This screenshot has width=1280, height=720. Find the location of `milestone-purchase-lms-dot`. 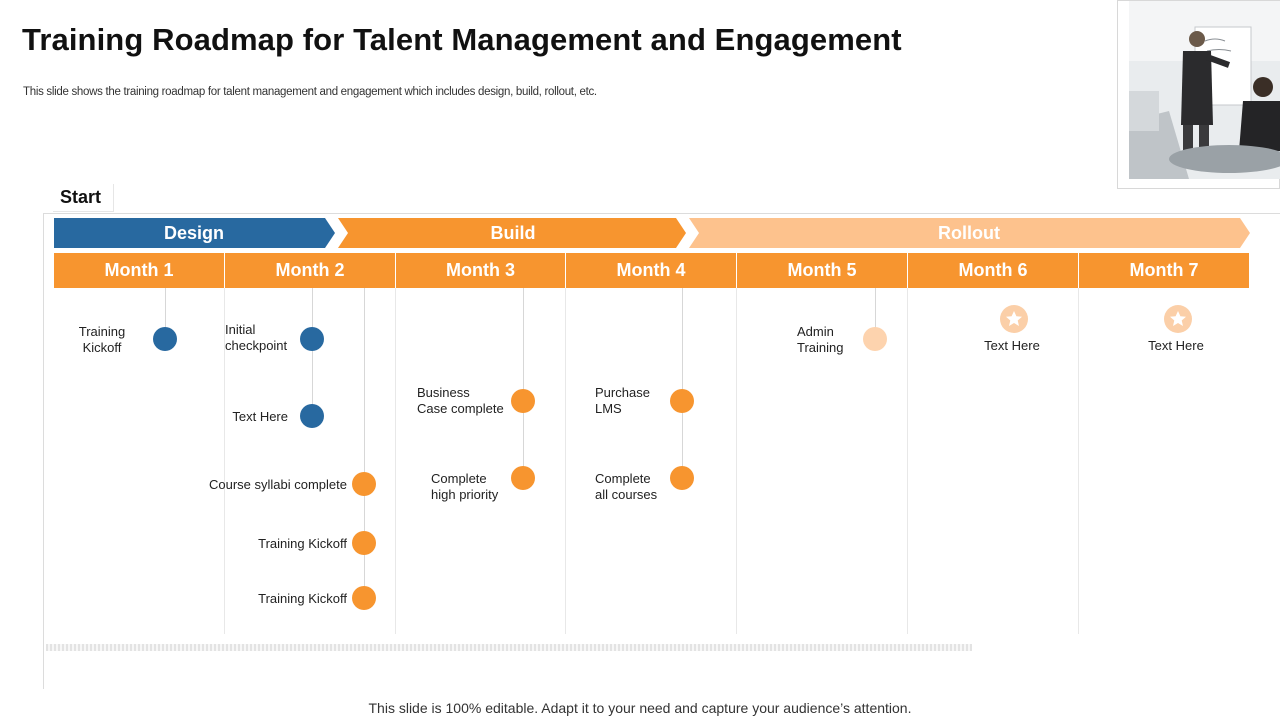

milestone-purchase-lms-dot is located at coordinates (682, 401).